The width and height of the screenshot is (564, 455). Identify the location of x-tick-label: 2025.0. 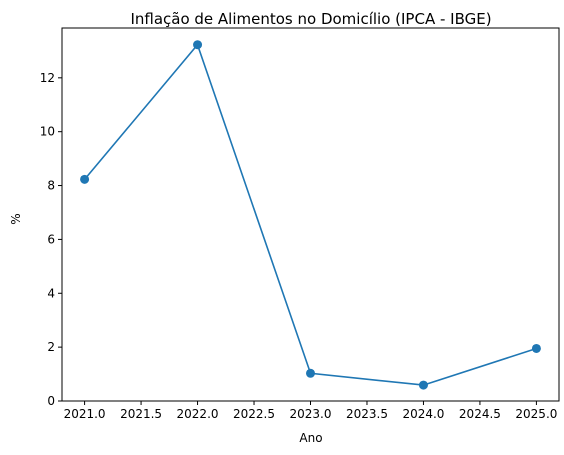
(536, 414).